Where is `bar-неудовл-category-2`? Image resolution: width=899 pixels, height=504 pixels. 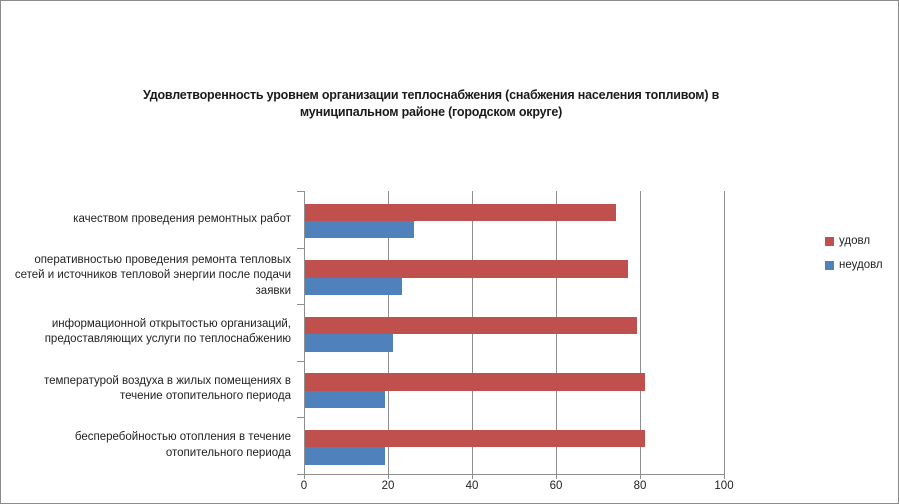
bar-неудовл-category-2 is located at coordinates (353, 286).